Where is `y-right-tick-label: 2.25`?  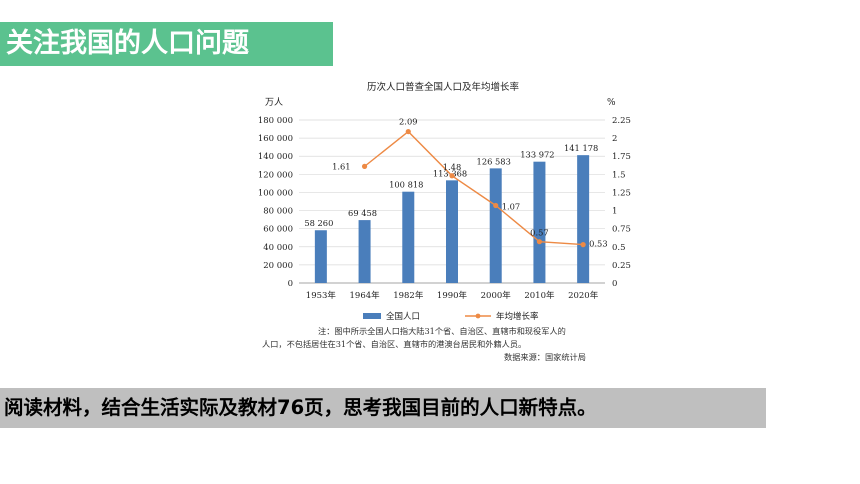
y-right-tick-label: 2.25 is located at coordinates (621, 121).